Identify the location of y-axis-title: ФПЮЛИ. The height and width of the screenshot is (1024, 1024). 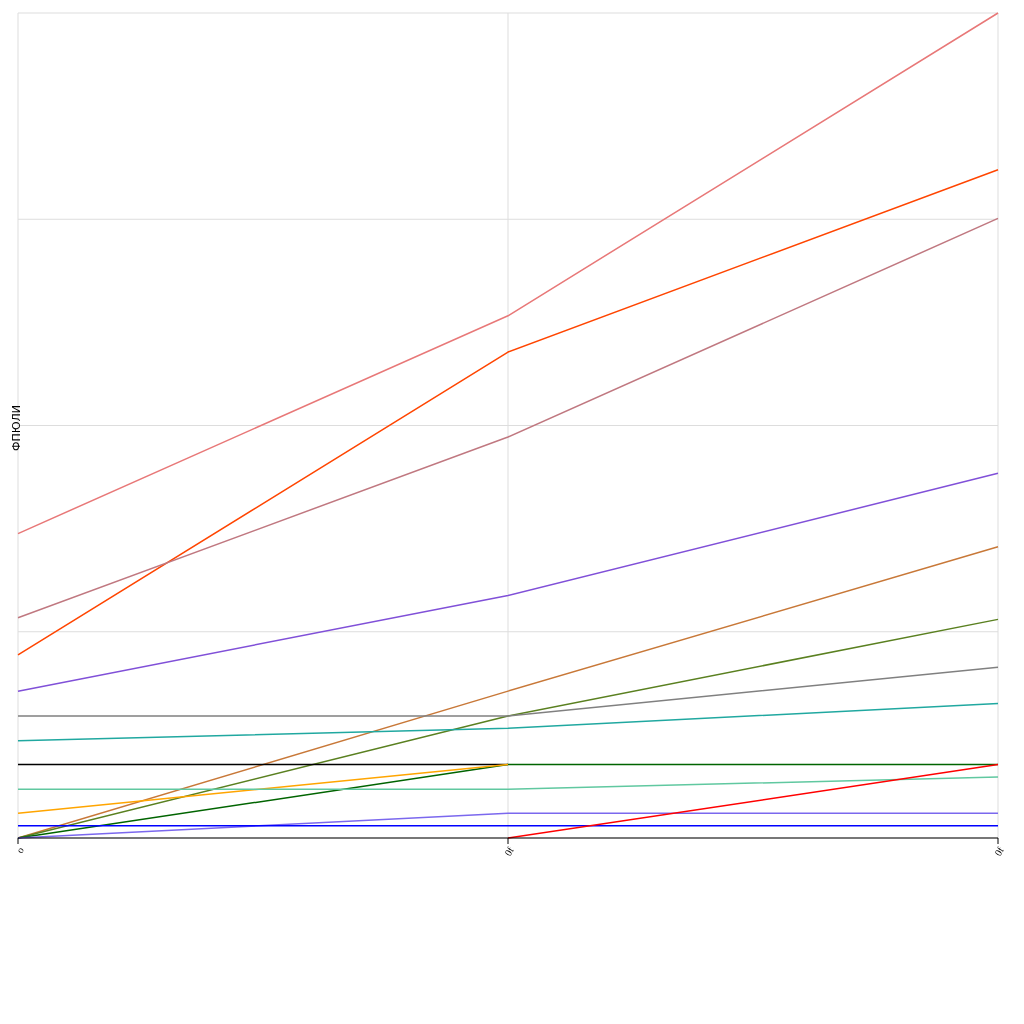
(16, 428).